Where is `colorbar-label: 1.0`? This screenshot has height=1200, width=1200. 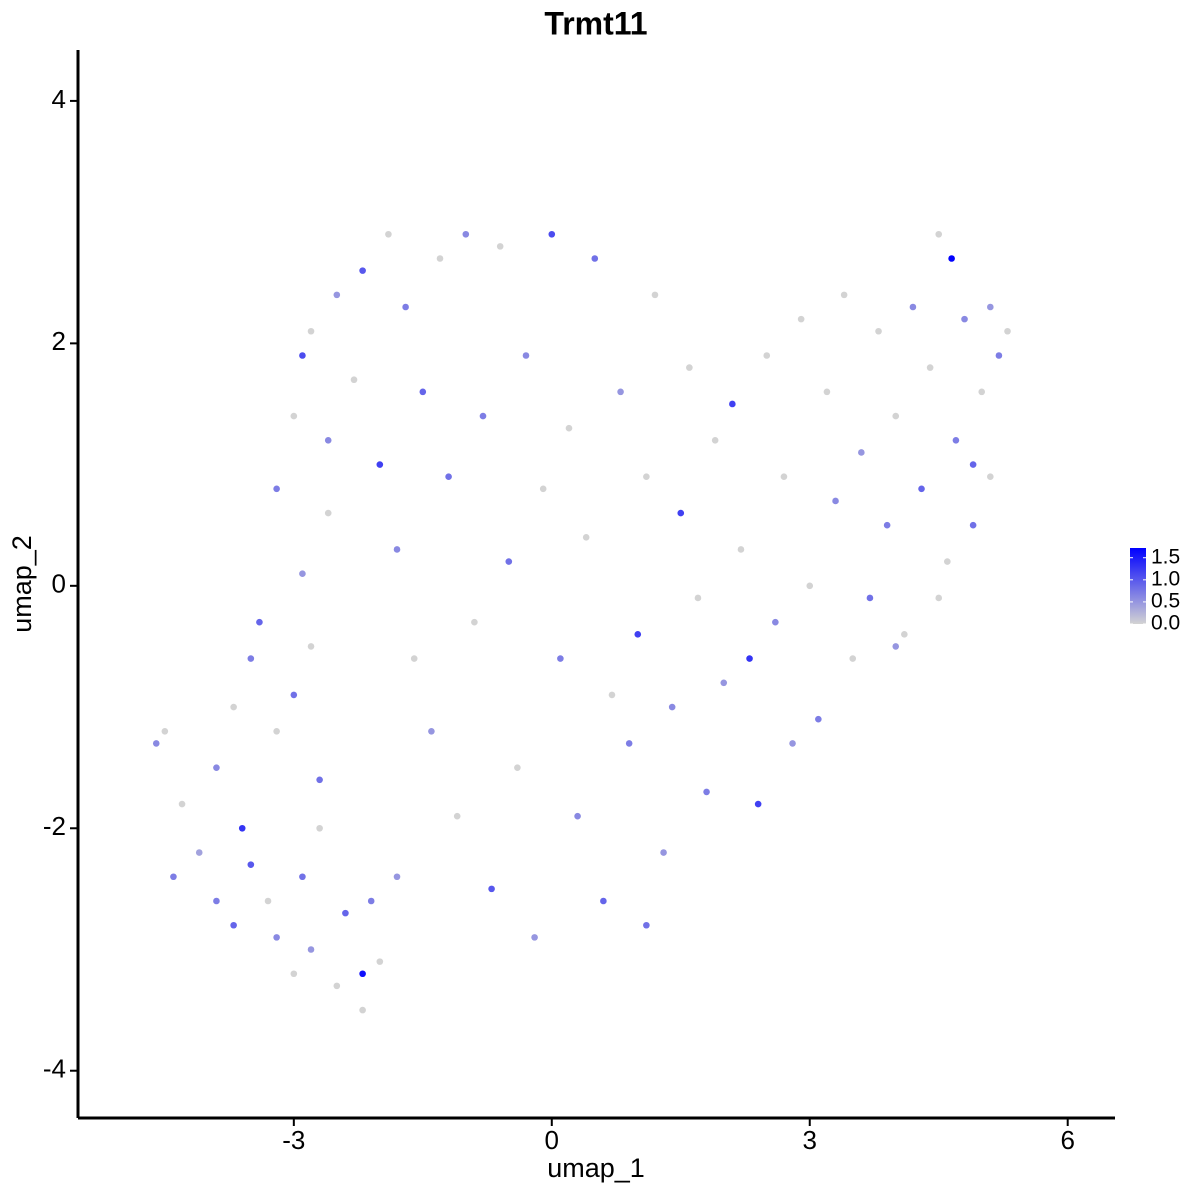
colorbar-label: 1.0 is located at coordinates (1165, 578).